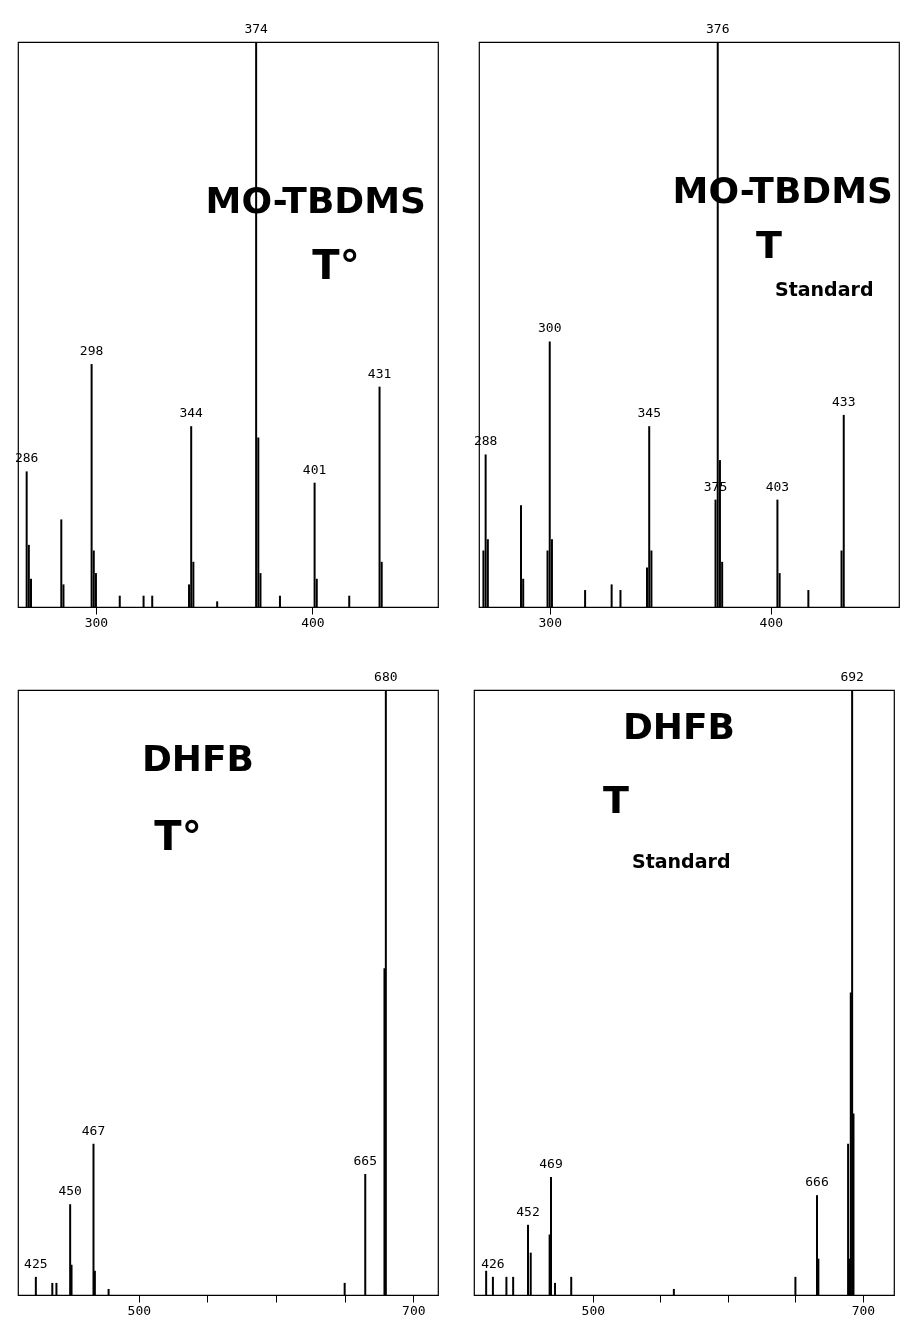 This screenshot has height=1340, width=923. What do you see at coordinates (91, 351) in the screenshot?
I see `annotation: 298` at bounding box center [91, 351].